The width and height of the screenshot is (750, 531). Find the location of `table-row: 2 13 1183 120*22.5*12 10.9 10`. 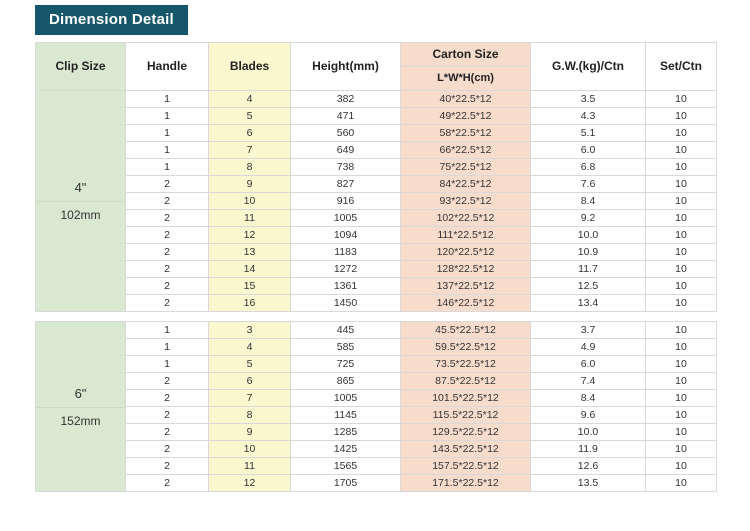

table-row: 2 13 1183 120*22.5*12 10.9 10 is located at coordinates (376, 252).